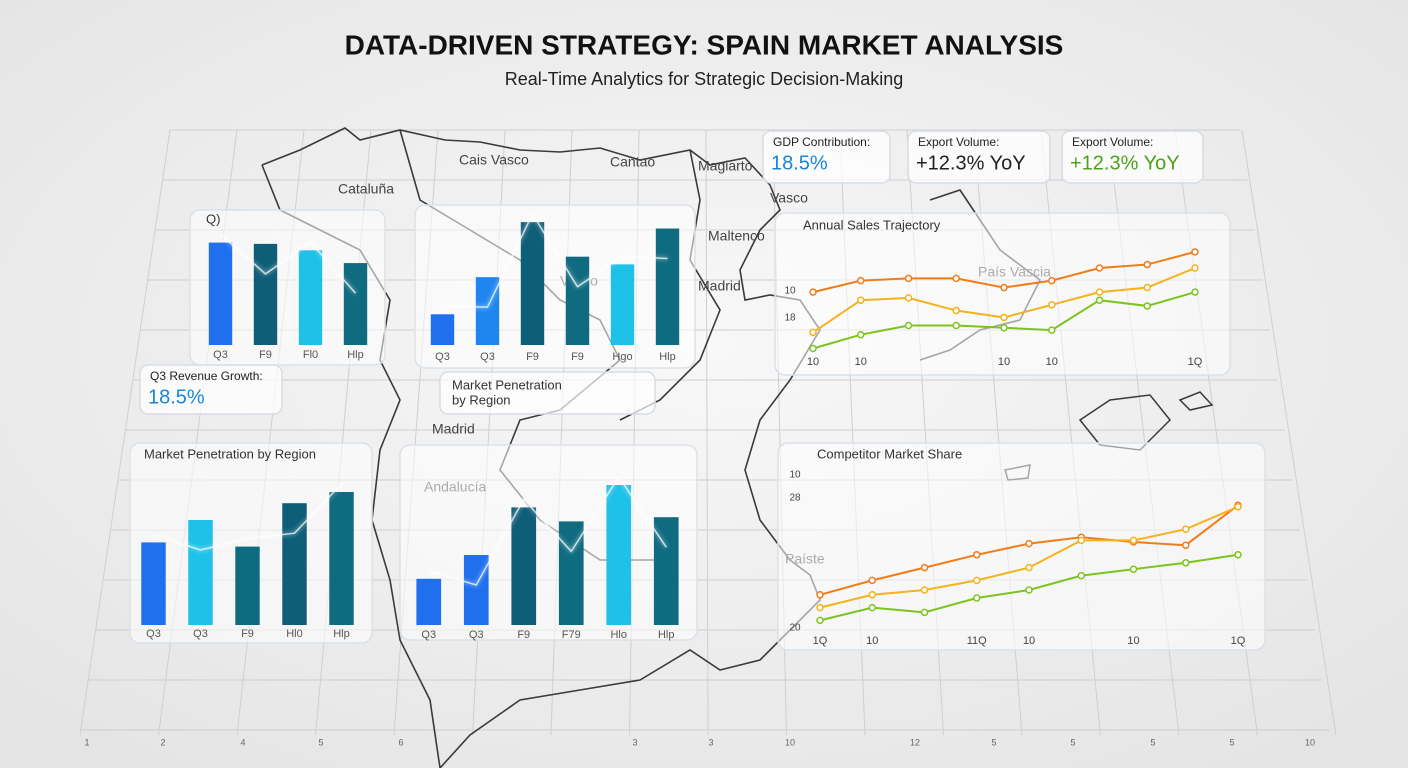  I want to click on kpi-label: Export Volume:, so click(1112, 142).